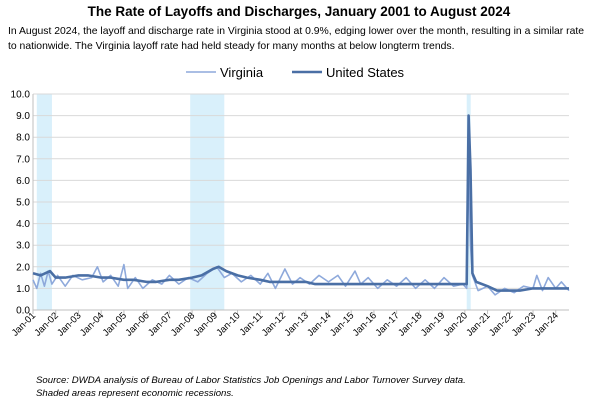 This screenshot has width=598, height=403. Describe the element at coordinates (23, 289) in the screenshot. I see `y-tick-label: 1.0` at that location.